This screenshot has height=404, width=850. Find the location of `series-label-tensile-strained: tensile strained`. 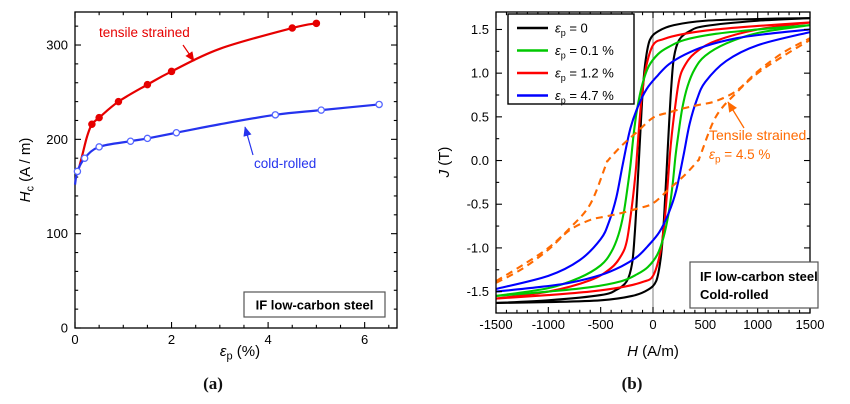

series-label-tensile-strained: tensile strained is located at coordinates (144, 32).